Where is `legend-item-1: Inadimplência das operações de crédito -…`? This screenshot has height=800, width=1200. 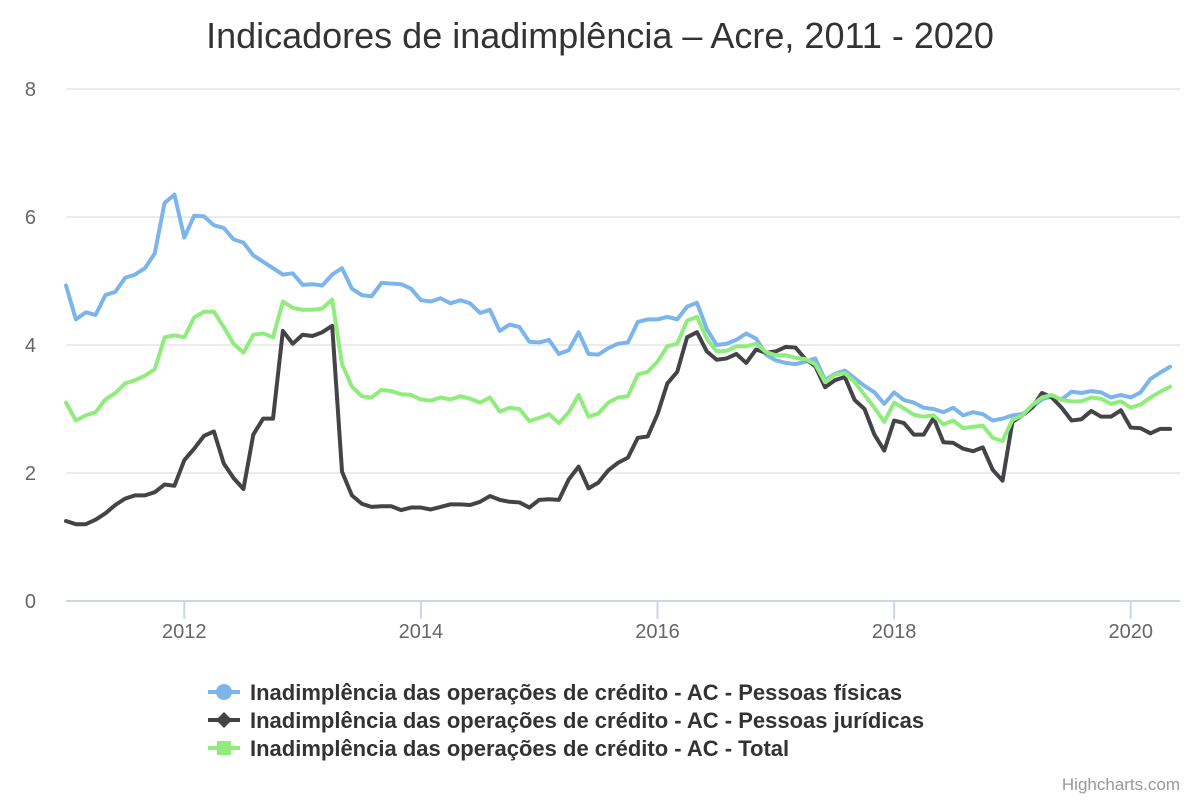
legend-item-1: Inadimplência das operações de crédito -… is located at coordinates (555, 692).